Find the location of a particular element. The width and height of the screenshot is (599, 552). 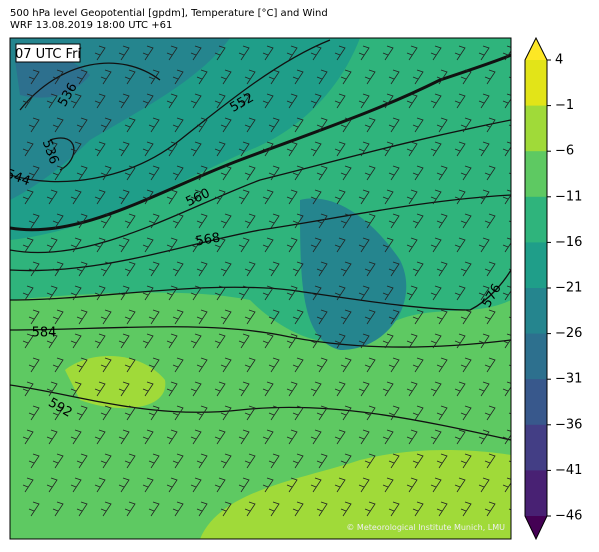

field is located at coordinates (52, 76).